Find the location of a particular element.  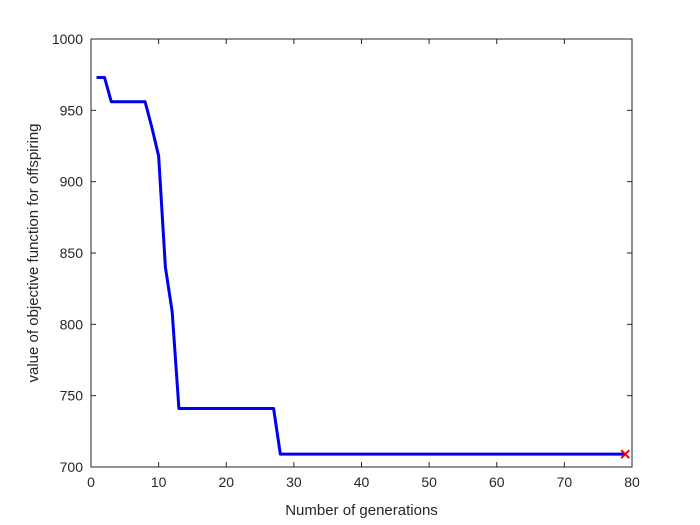

y-tick-label: 1000 is located at coordinates (67, 39).